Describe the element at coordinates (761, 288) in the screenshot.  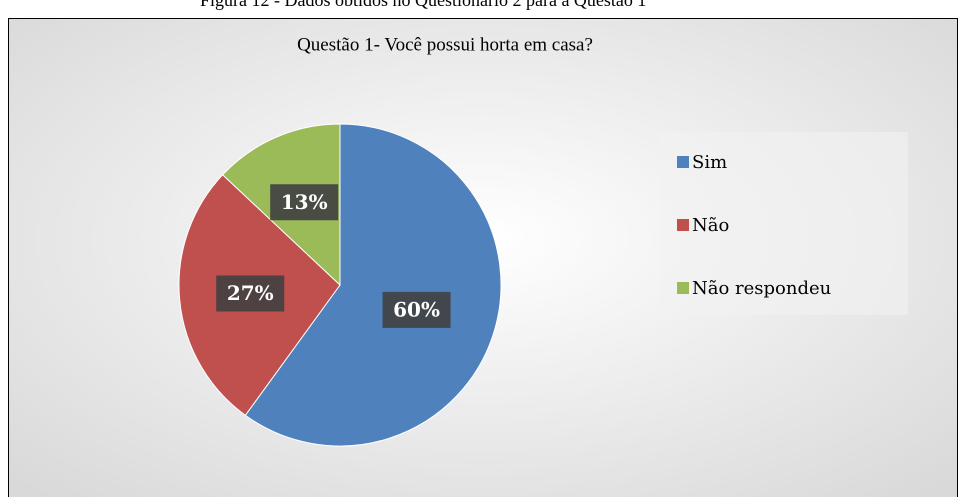
I see `legend-label: Não respondeu` at that location.